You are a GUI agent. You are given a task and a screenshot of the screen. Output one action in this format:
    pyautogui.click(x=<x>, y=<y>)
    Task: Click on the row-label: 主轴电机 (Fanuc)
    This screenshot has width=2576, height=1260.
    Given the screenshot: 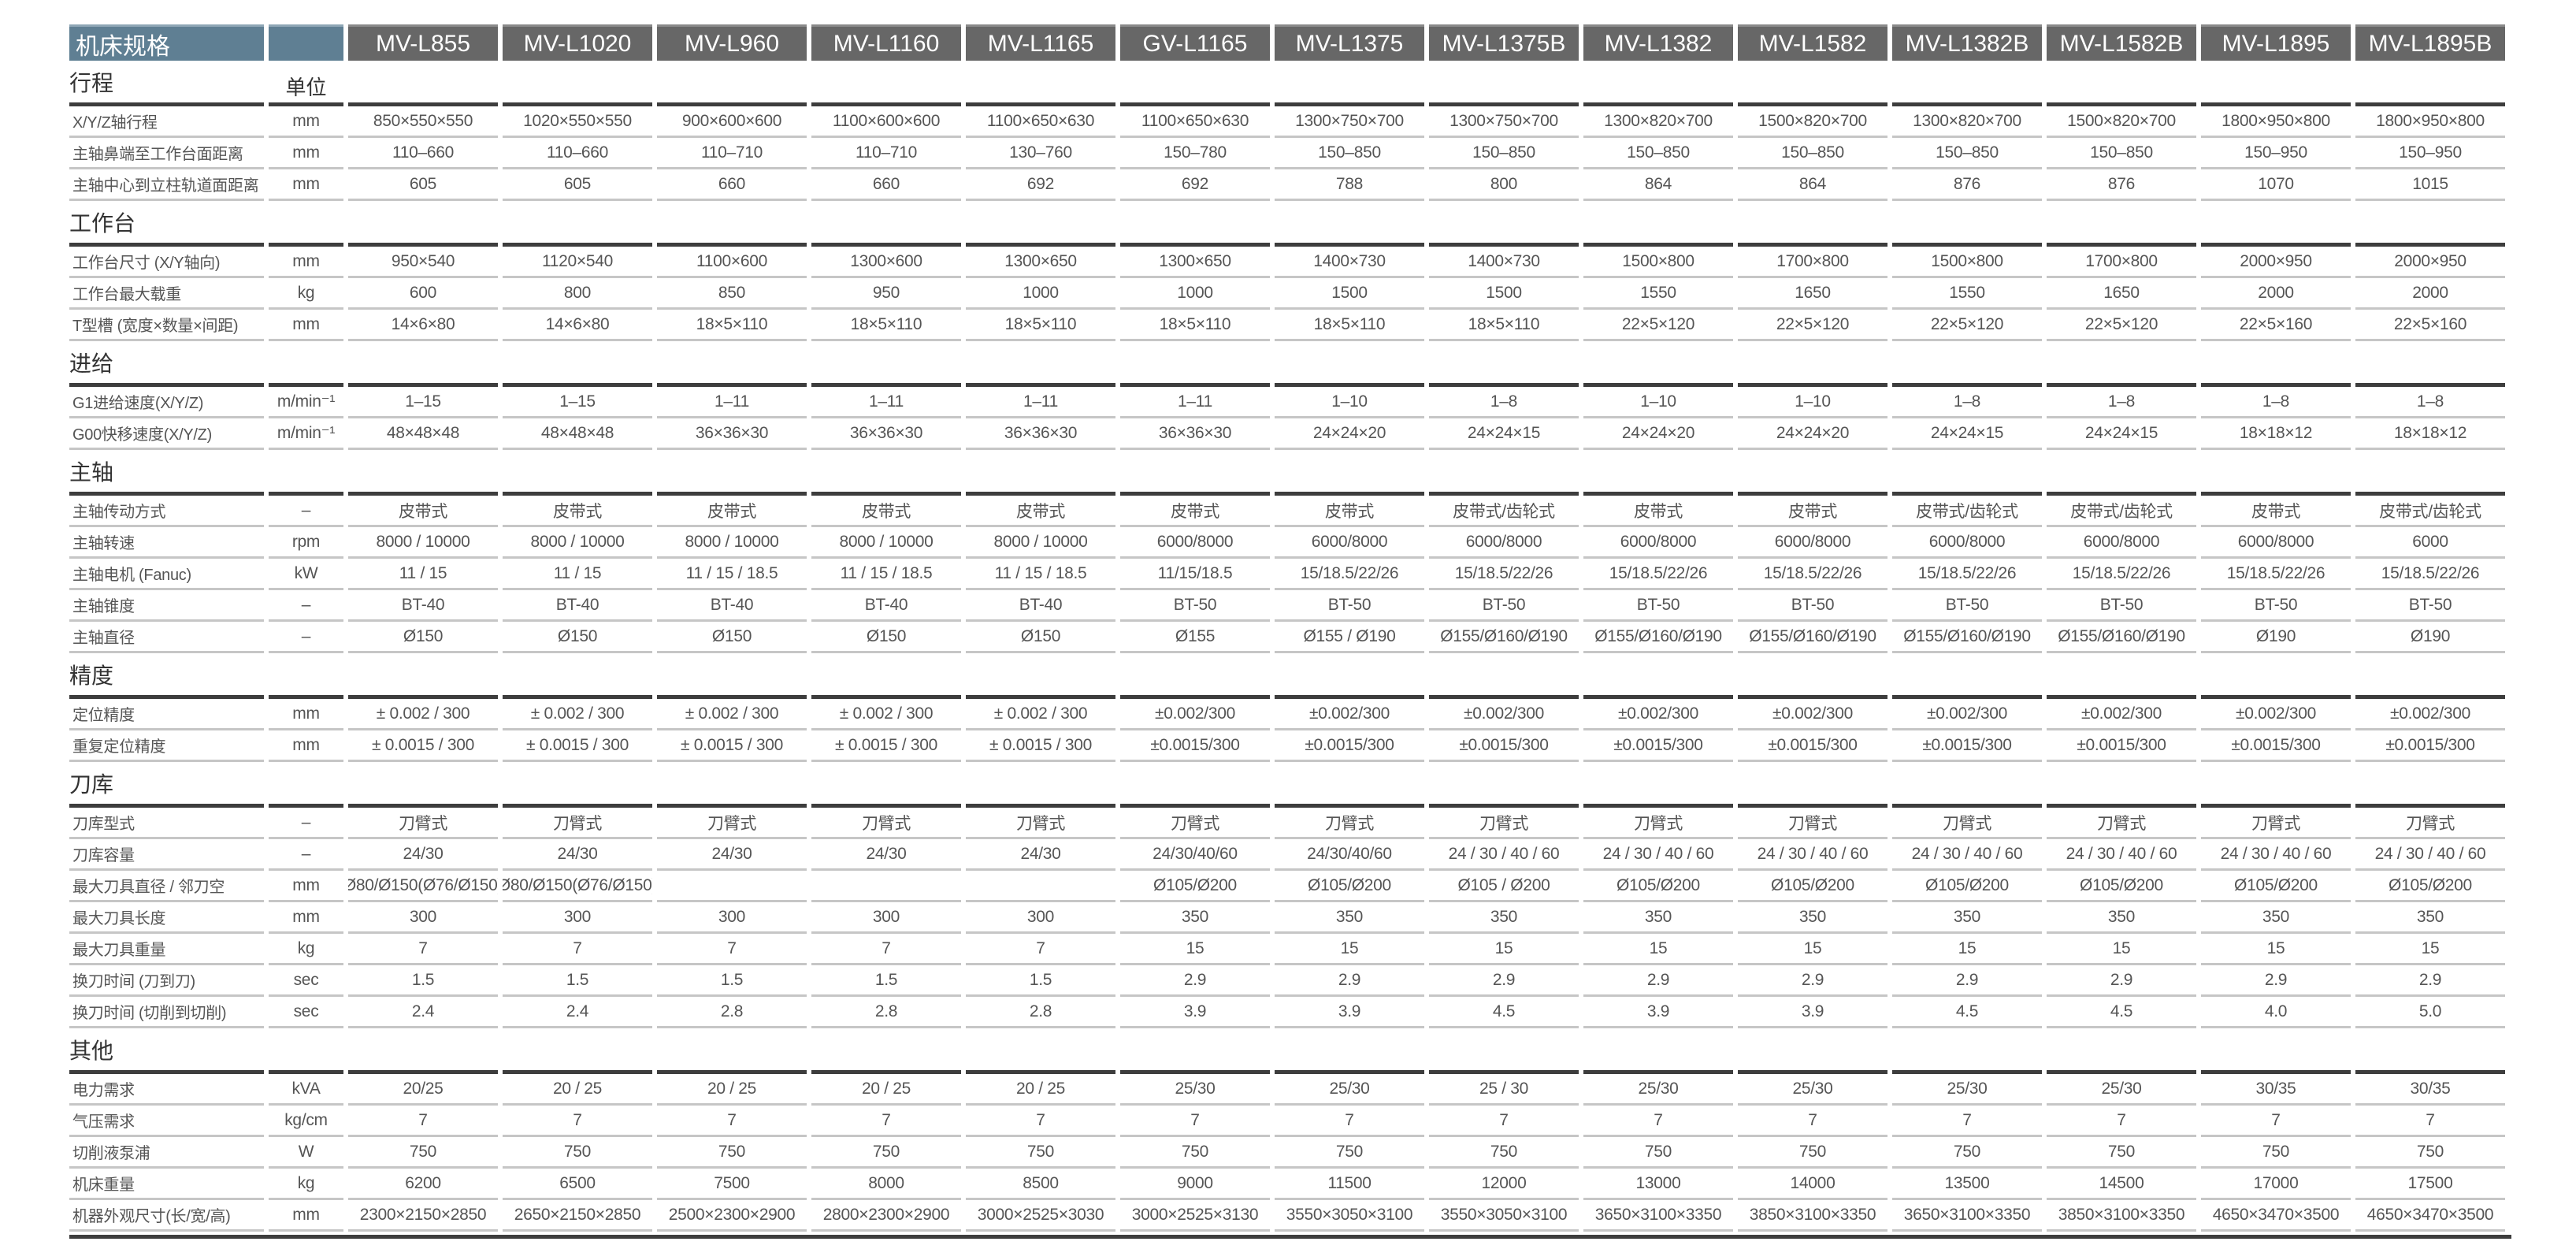 What is the action you would take?
    pyautogui.click(x=166, y=574)
    